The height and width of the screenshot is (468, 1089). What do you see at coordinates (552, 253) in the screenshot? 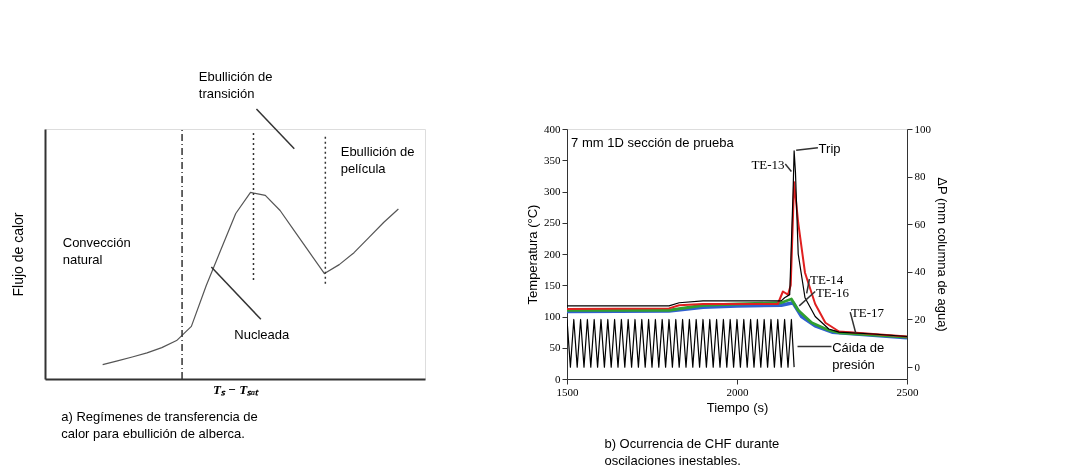
I see `y-tick-label: 200` at bounding box center [552, 253].